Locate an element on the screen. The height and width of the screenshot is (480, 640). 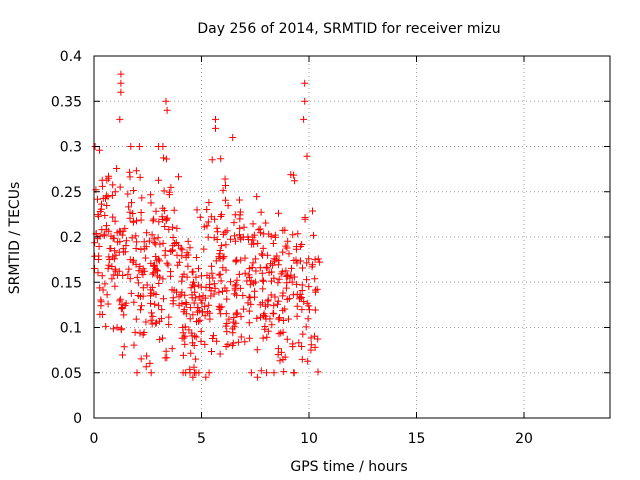
y-tick-label: 0.4 is located at coordinates (71, 57).